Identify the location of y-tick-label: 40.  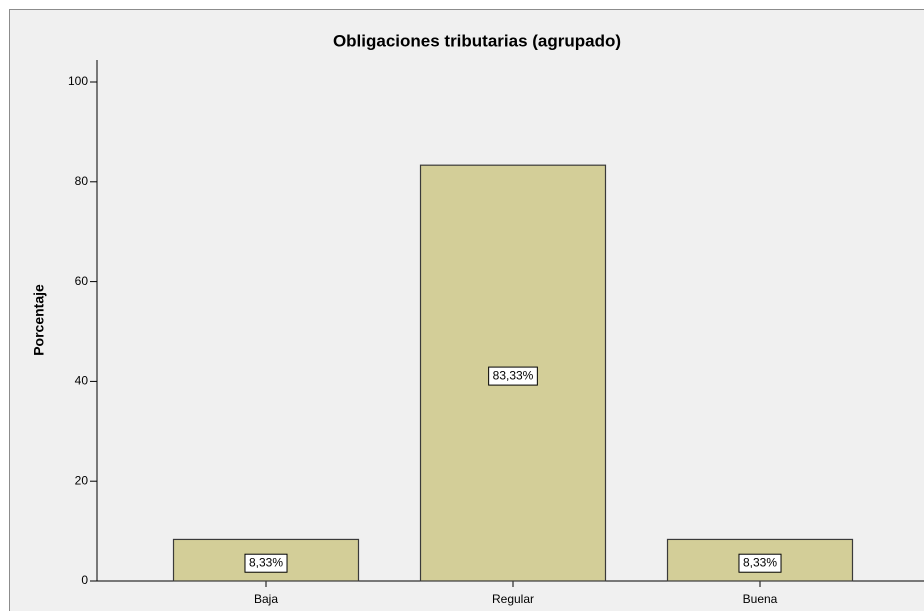
(82, 381).